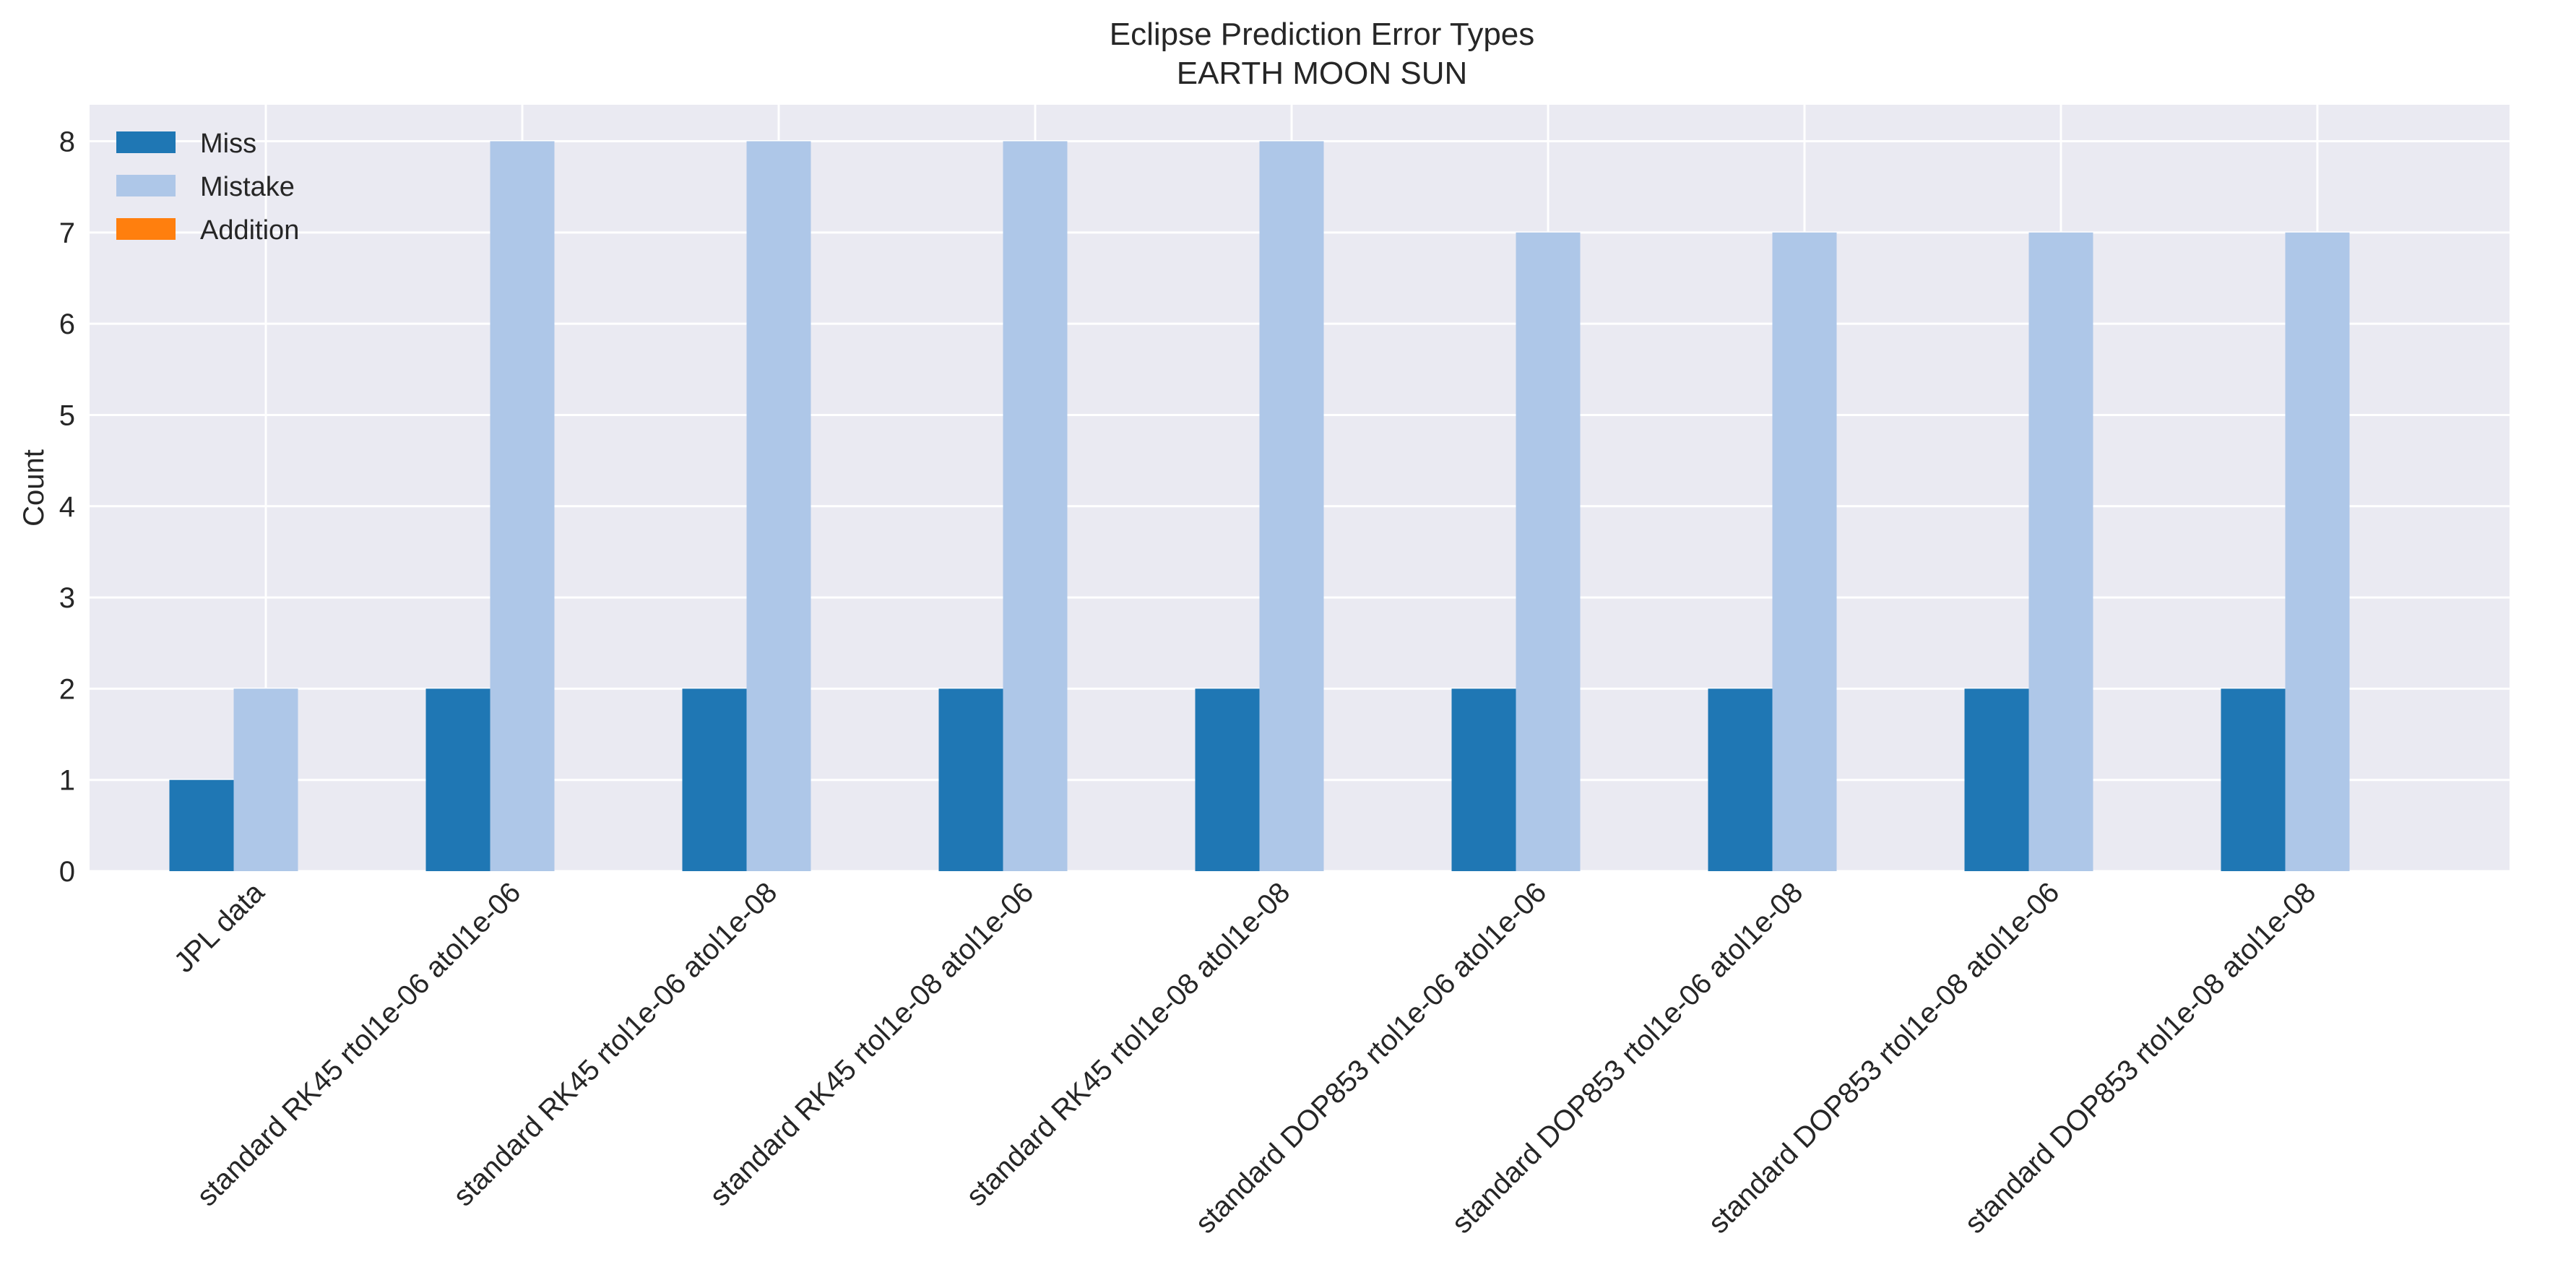 This screenshot has width=2576, height=1280. Describe the element at coordinates (67, 872) in the screenshot. I see `y-tick-label: 0` at that location.